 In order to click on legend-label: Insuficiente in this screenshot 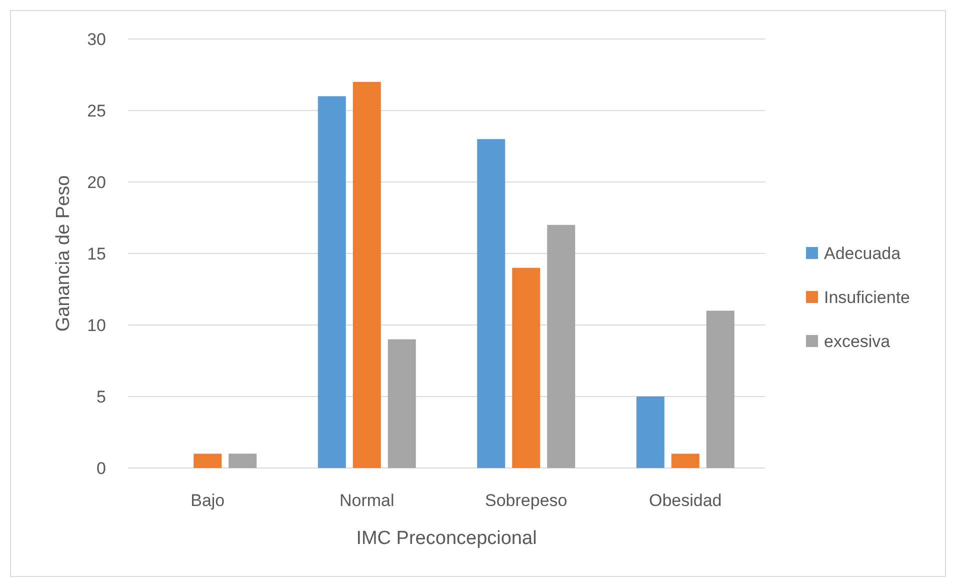, I will do `click(867, 297)`.